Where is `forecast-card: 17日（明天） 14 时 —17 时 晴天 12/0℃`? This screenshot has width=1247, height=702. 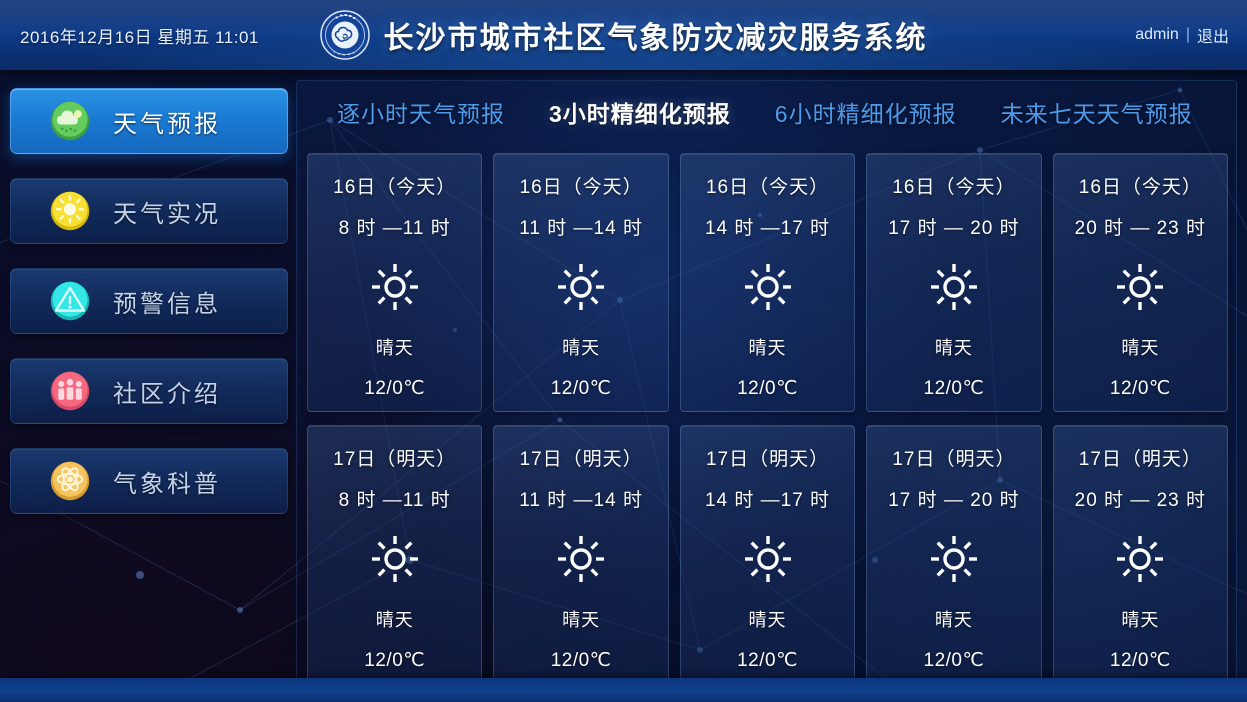 forecast-card: 17日（明天） 14 时 —17 时 晴天 12/0℃ is located at coordinates (767, 554).